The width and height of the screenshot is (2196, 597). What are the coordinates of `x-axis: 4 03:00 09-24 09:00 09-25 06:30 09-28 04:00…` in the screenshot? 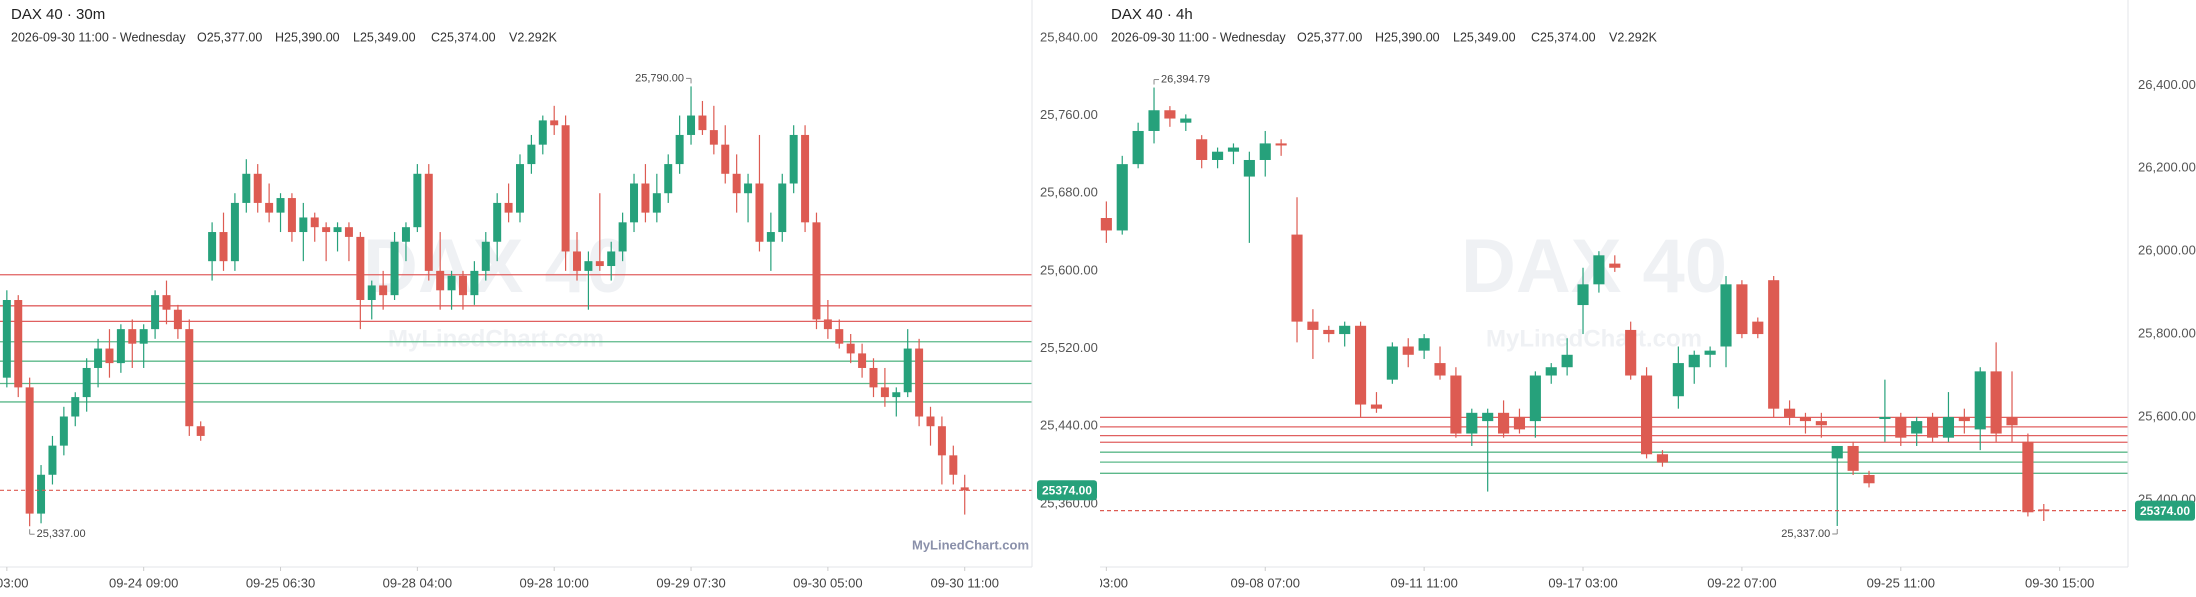 It's located at (499, 578).